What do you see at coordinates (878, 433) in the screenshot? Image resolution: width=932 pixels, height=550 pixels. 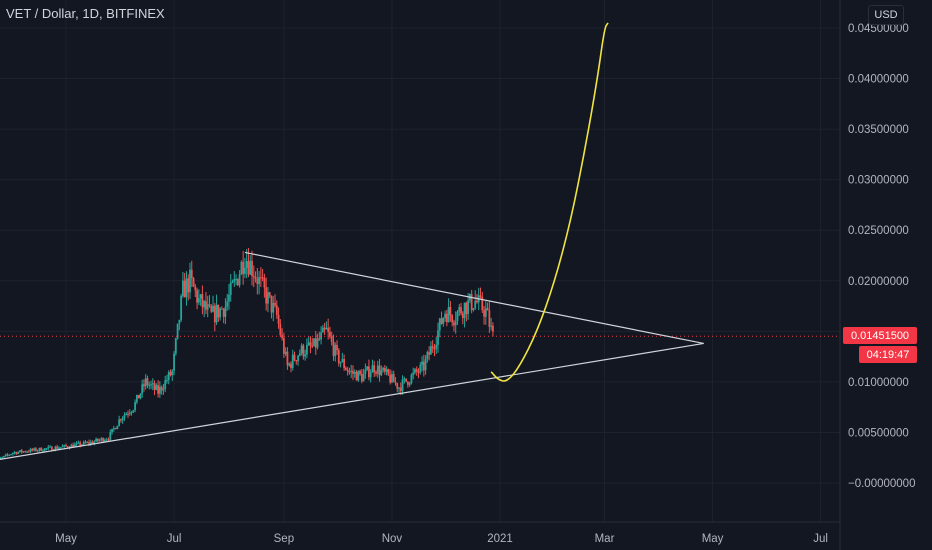 I see `price-tick-label: 0.00500000` at bounding box center [878, 433].